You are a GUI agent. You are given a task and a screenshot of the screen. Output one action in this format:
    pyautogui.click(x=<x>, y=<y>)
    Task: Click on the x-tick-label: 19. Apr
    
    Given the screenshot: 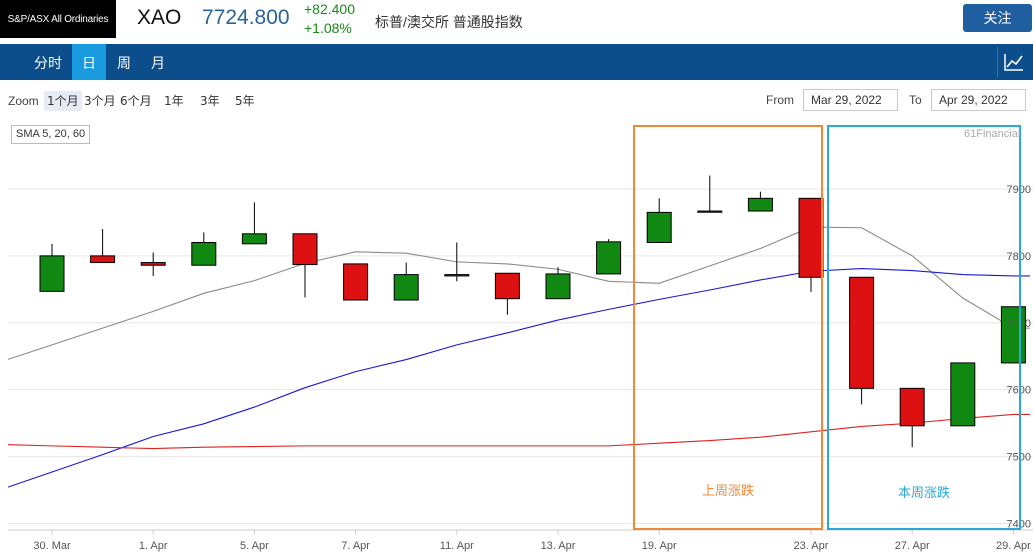 What is the action you would take?
    pyautogui.click(x=659, y=546)
    